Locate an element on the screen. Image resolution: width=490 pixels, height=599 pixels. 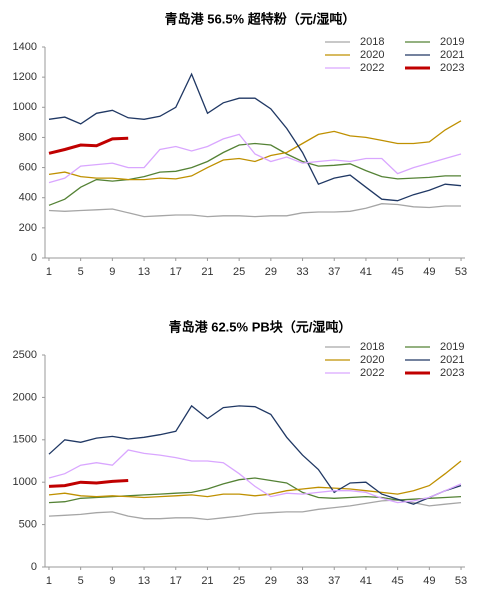
y-tick-label: 1500 is located at coordinates (25, 440).